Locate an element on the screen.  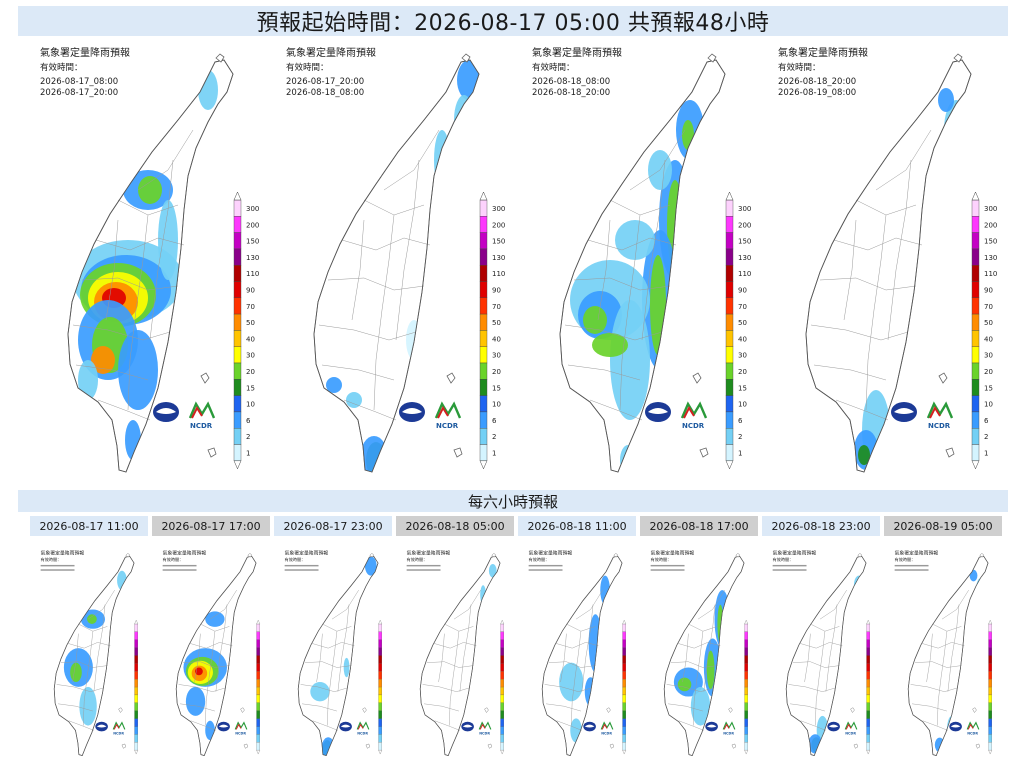
tab-2026-08-17-1100: 2026-08-17 11:00 is located at coordinates (89, 526).